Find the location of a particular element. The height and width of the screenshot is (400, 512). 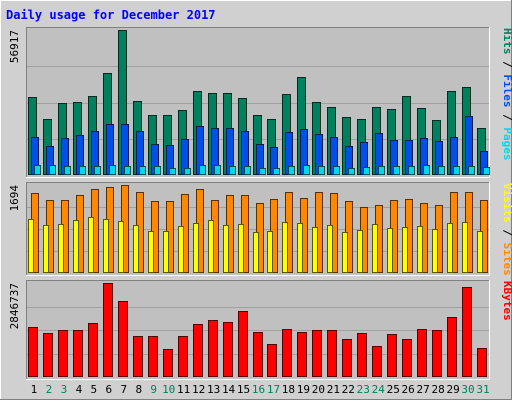

y-max-label: 1694 is located at coordinates (14, 198).